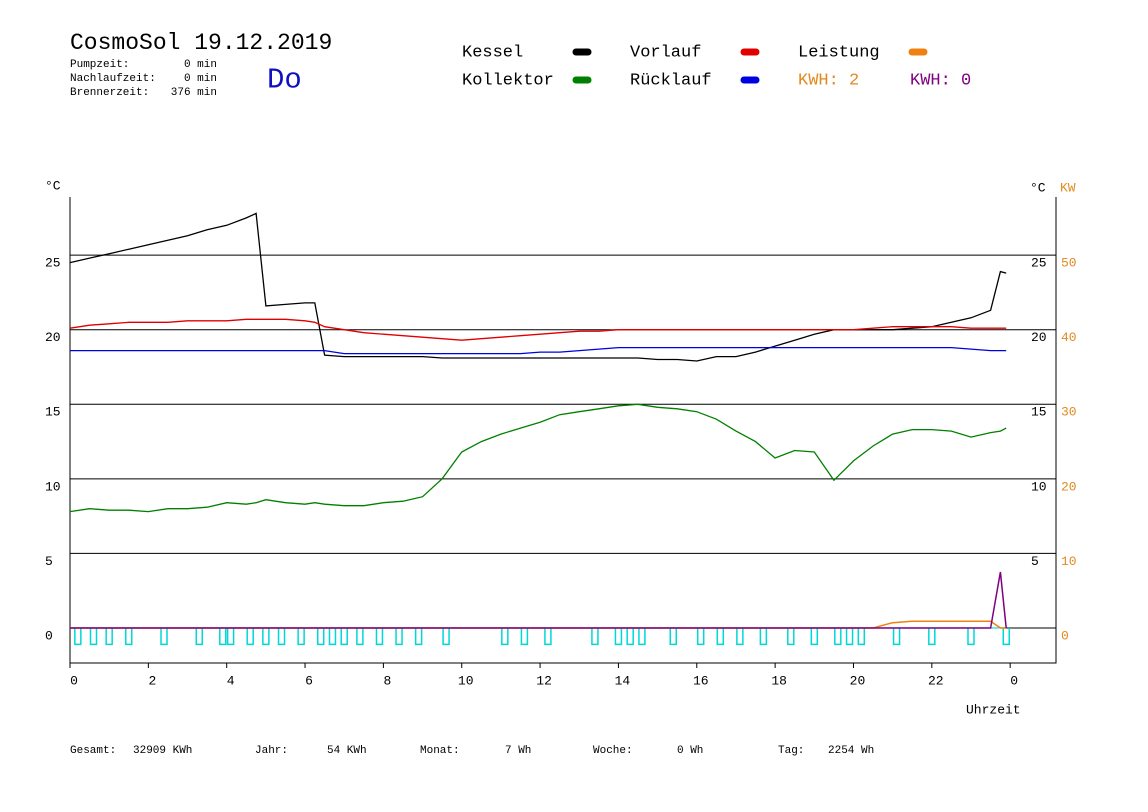 The height and width of the screenshot is (812, 1148). I want to click on y-tick-label: 25, so click(53, 263).